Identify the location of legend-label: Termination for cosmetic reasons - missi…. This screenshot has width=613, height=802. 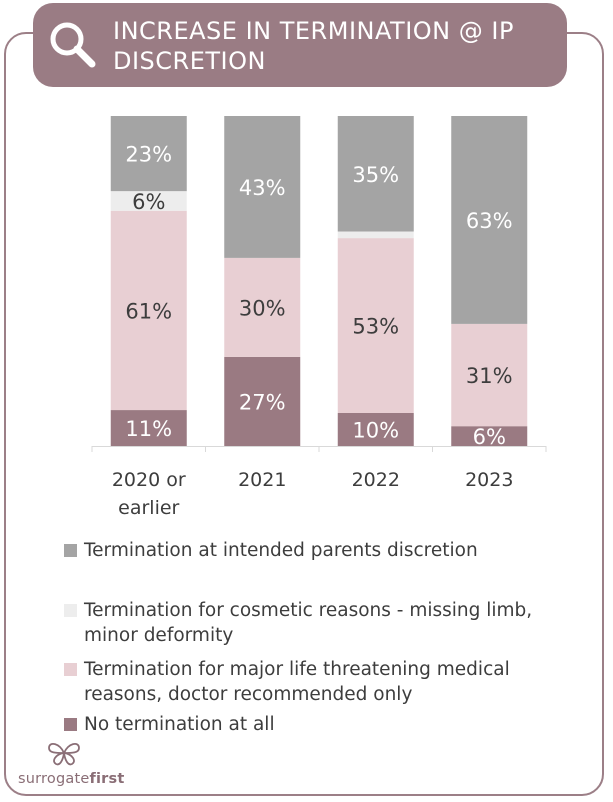
(308, 623).